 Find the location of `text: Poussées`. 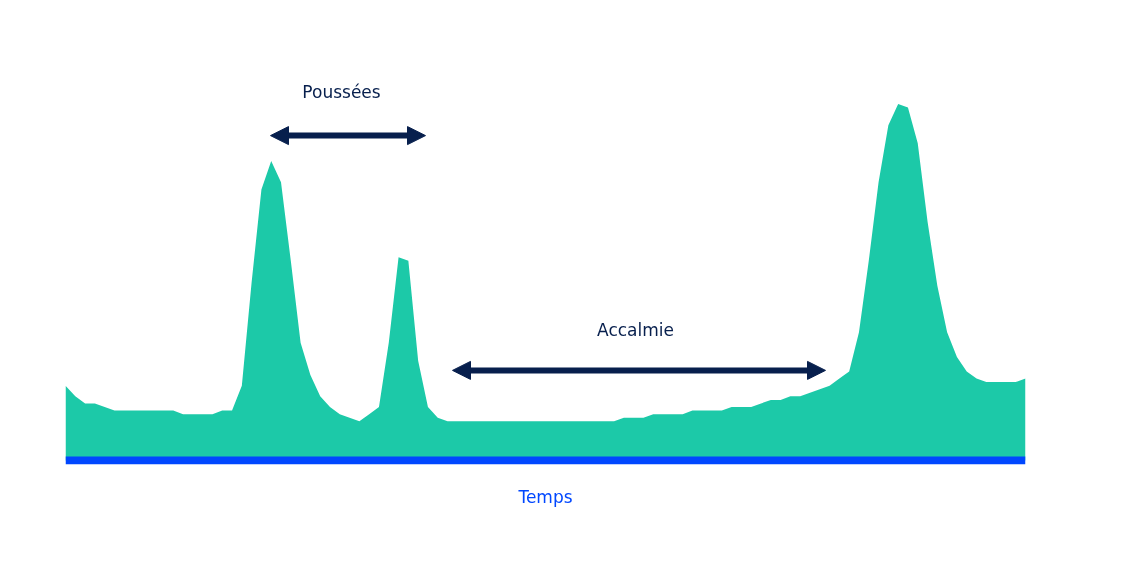

text: Poussées is located at coordinates (341, 92).